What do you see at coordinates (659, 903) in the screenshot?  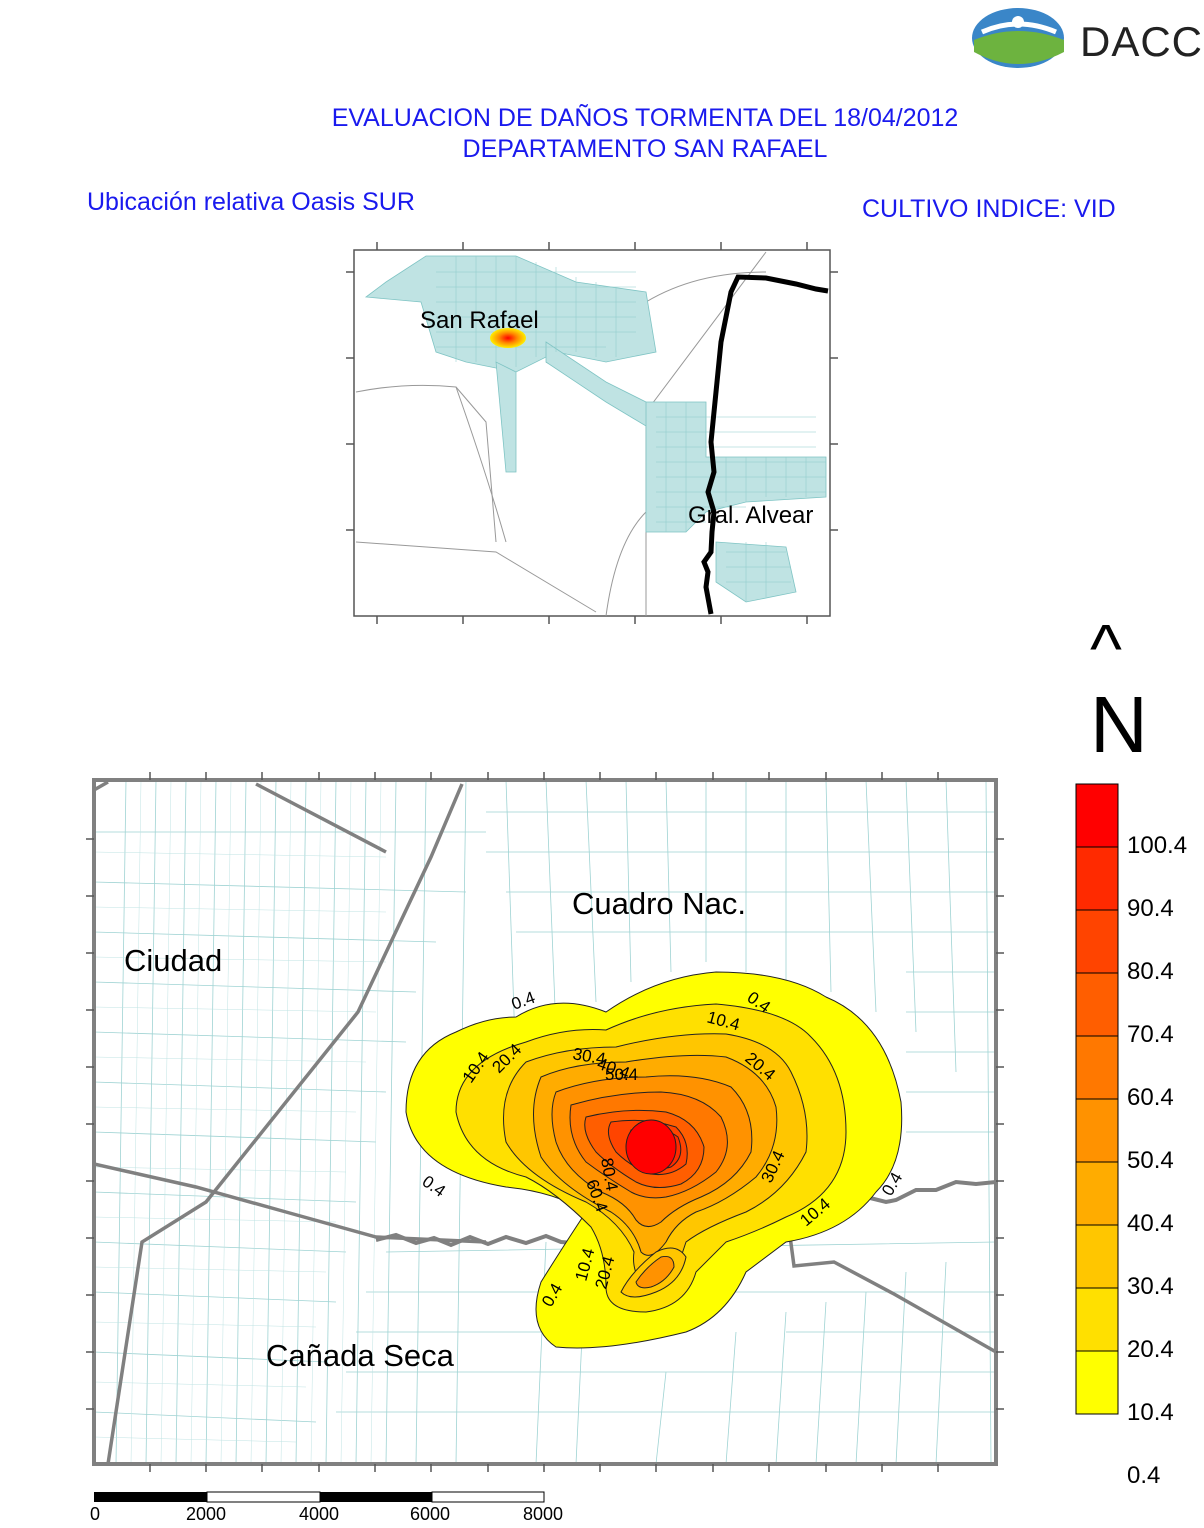 I see `area-label-cuadro-nac: Cuadro Nac.` at bounding box center [659, 903].